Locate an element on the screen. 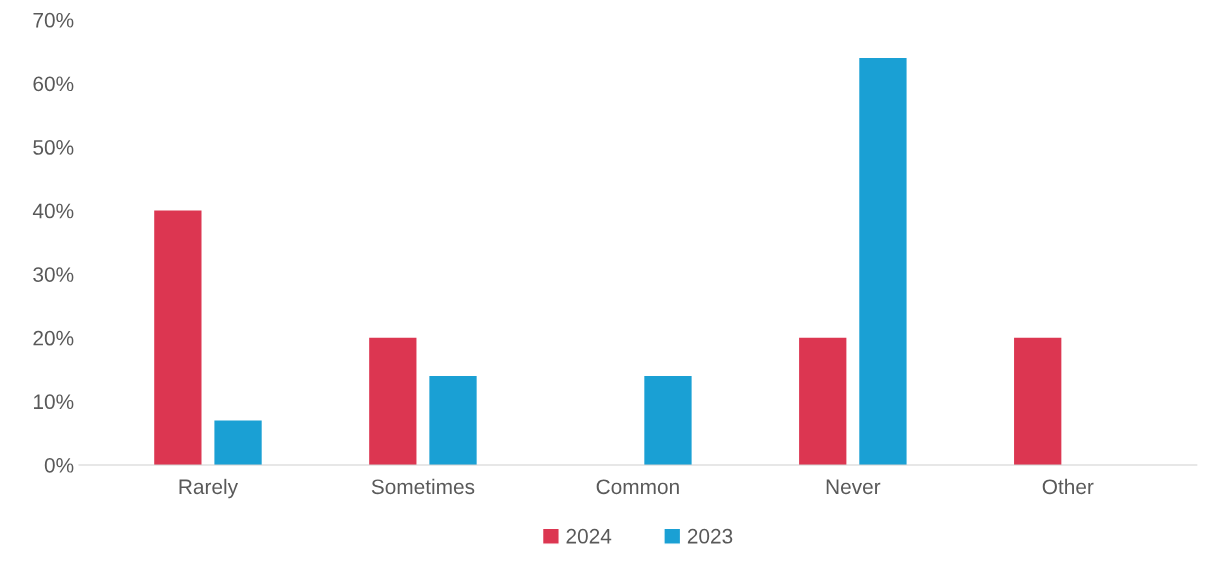  y-tick-label: 20% is located at coordinates (53, 338).